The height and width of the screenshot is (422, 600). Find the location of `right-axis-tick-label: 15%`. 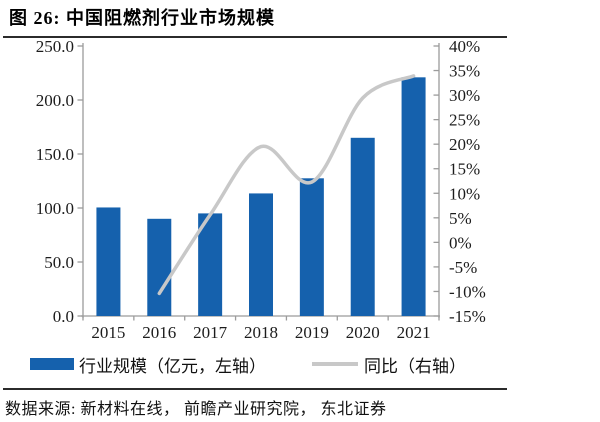

right-axis-tick-label: 15% is located at coordinates (464, 169).